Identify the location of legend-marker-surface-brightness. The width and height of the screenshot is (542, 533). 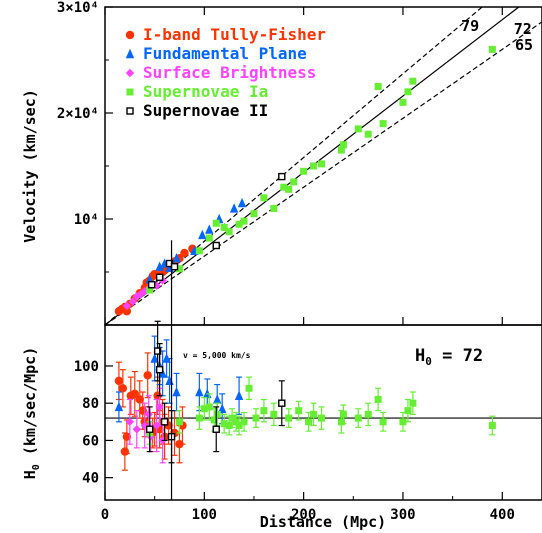
(130, 73).